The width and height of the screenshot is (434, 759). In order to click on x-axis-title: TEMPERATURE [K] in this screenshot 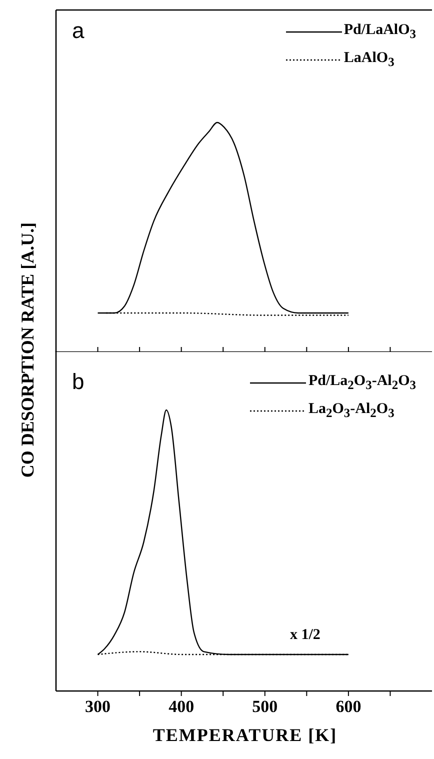, I will do `click(245, 735)`.